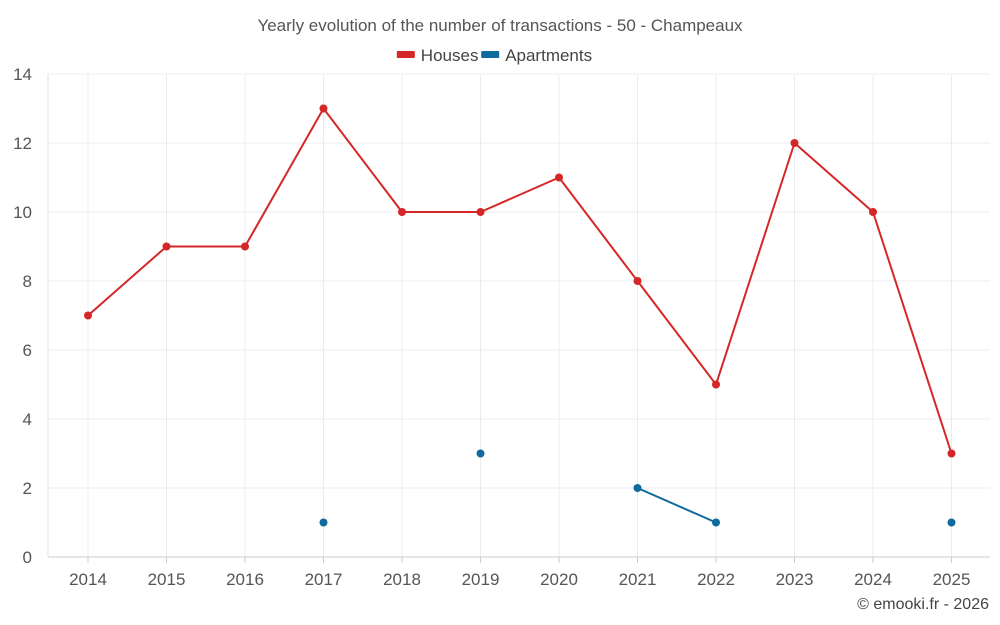  Describe the element at coordinates (716, 579) in the screenshot. I see `x-tick-label: 2022` at that location.